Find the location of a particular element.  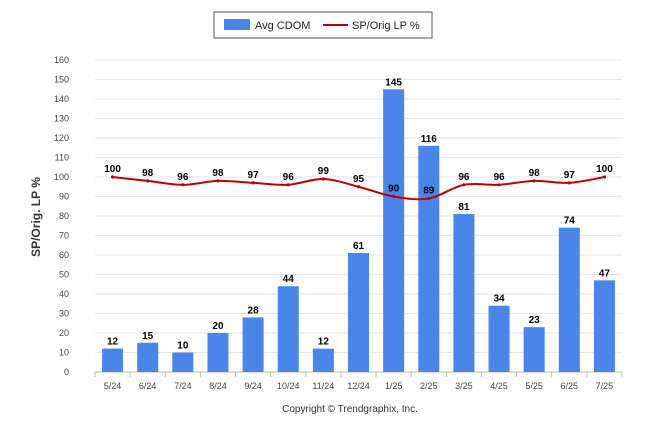

y-tick-label: 150 is located at coordinates (61, 80).